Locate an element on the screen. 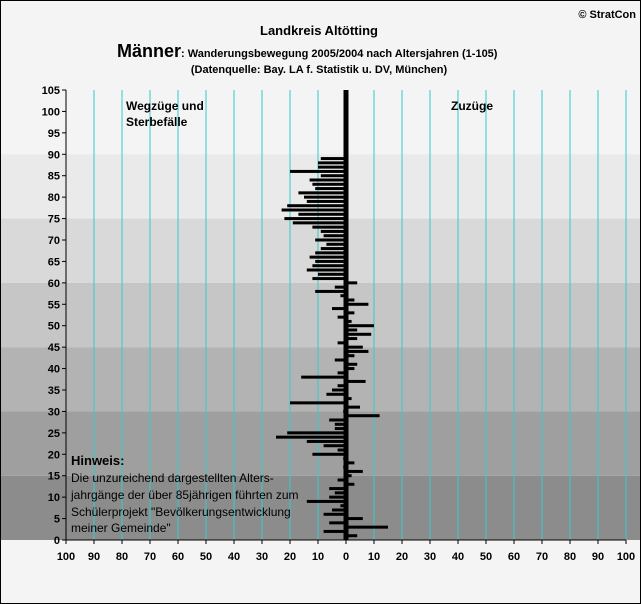 Image resolution: width=641 pixels, height=604 pixels. y-tick-label: 40 is located at coordinates (54, 370).